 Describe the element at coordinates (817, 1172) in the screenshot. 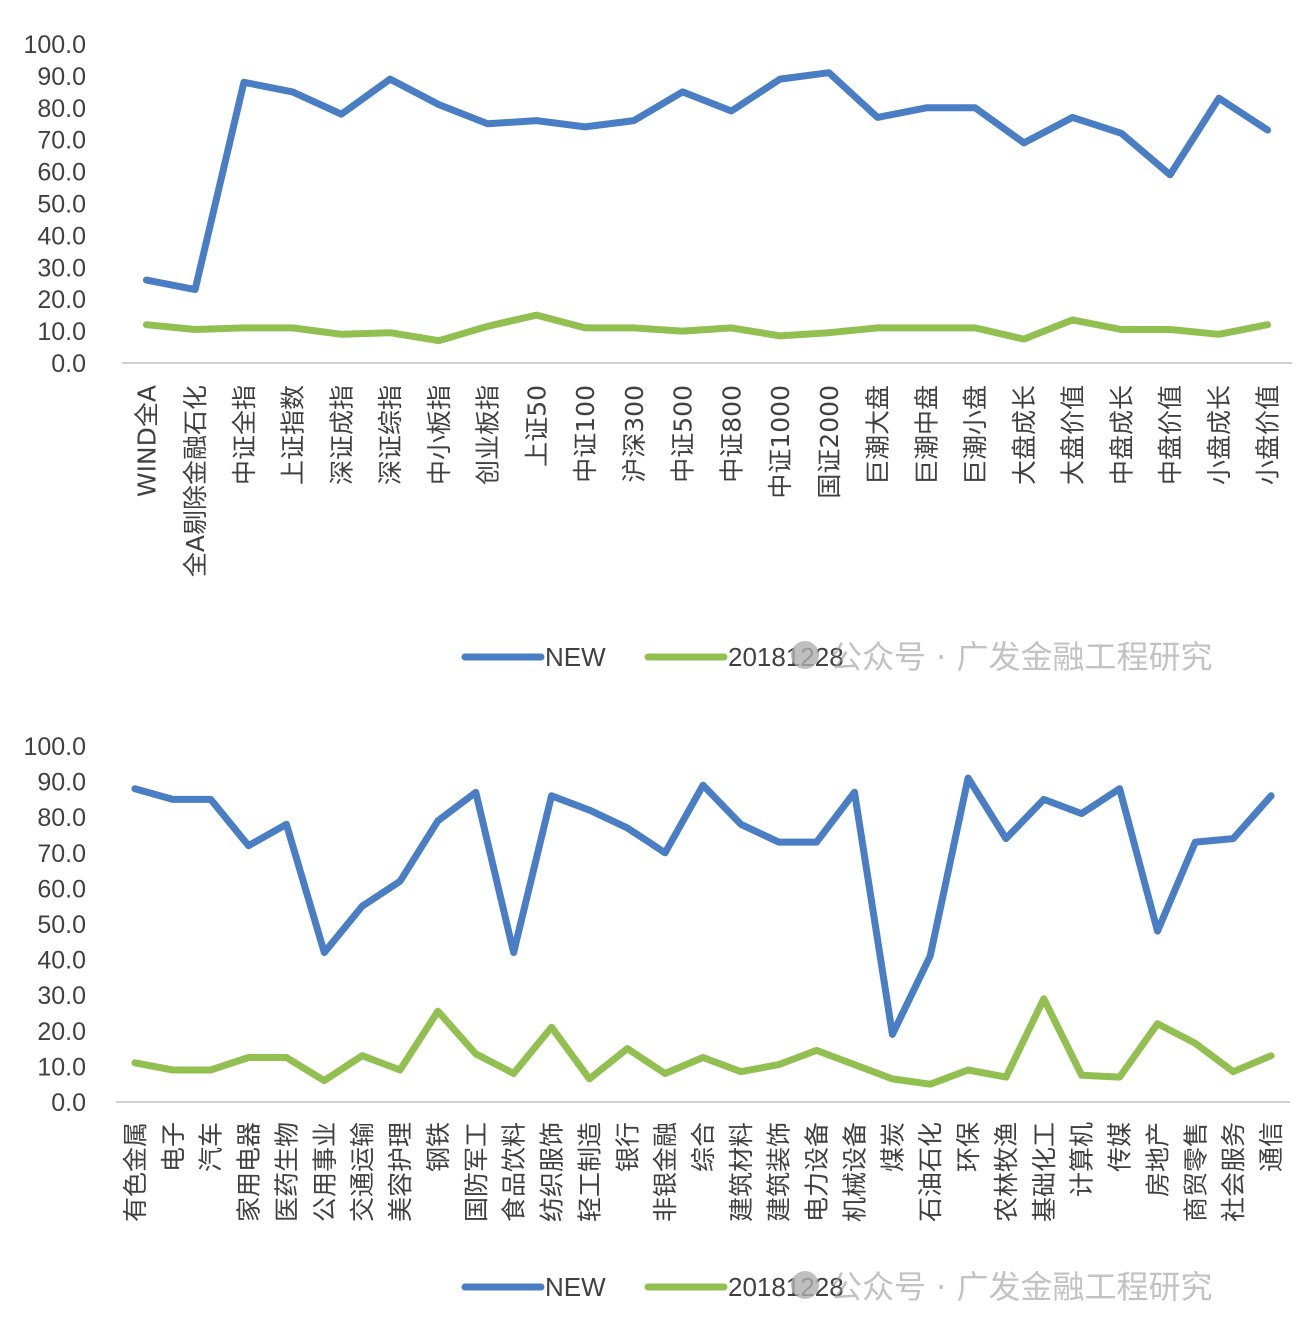

I see `x-tick-label: 电力设备` at that location.